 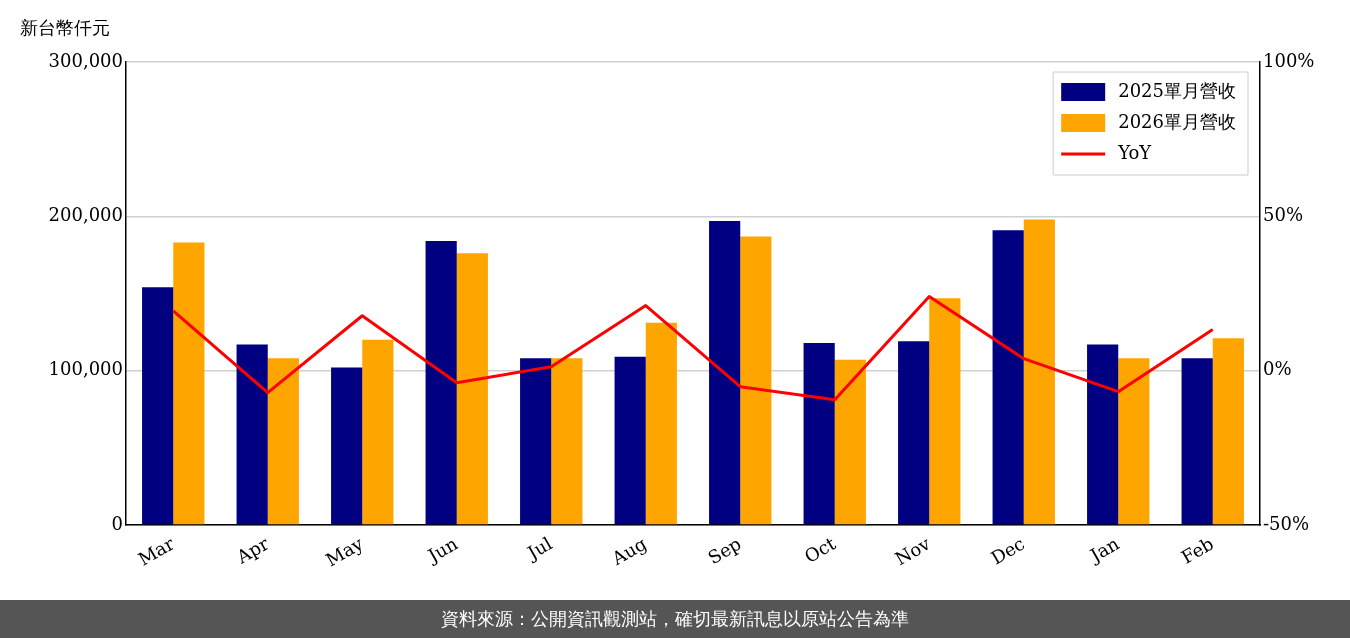 I want to click on y-tick-label: 100,000, so click(x=85, y=369).